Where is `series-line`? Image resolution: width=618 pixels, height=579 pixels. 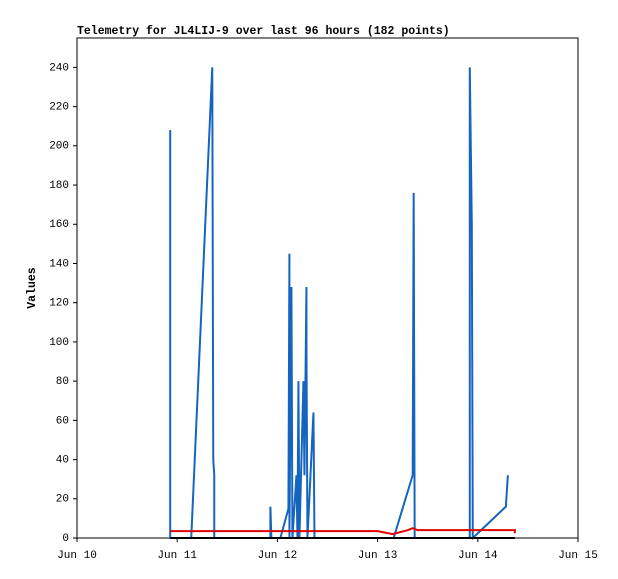 series-line is located at coordinates (343, 531).